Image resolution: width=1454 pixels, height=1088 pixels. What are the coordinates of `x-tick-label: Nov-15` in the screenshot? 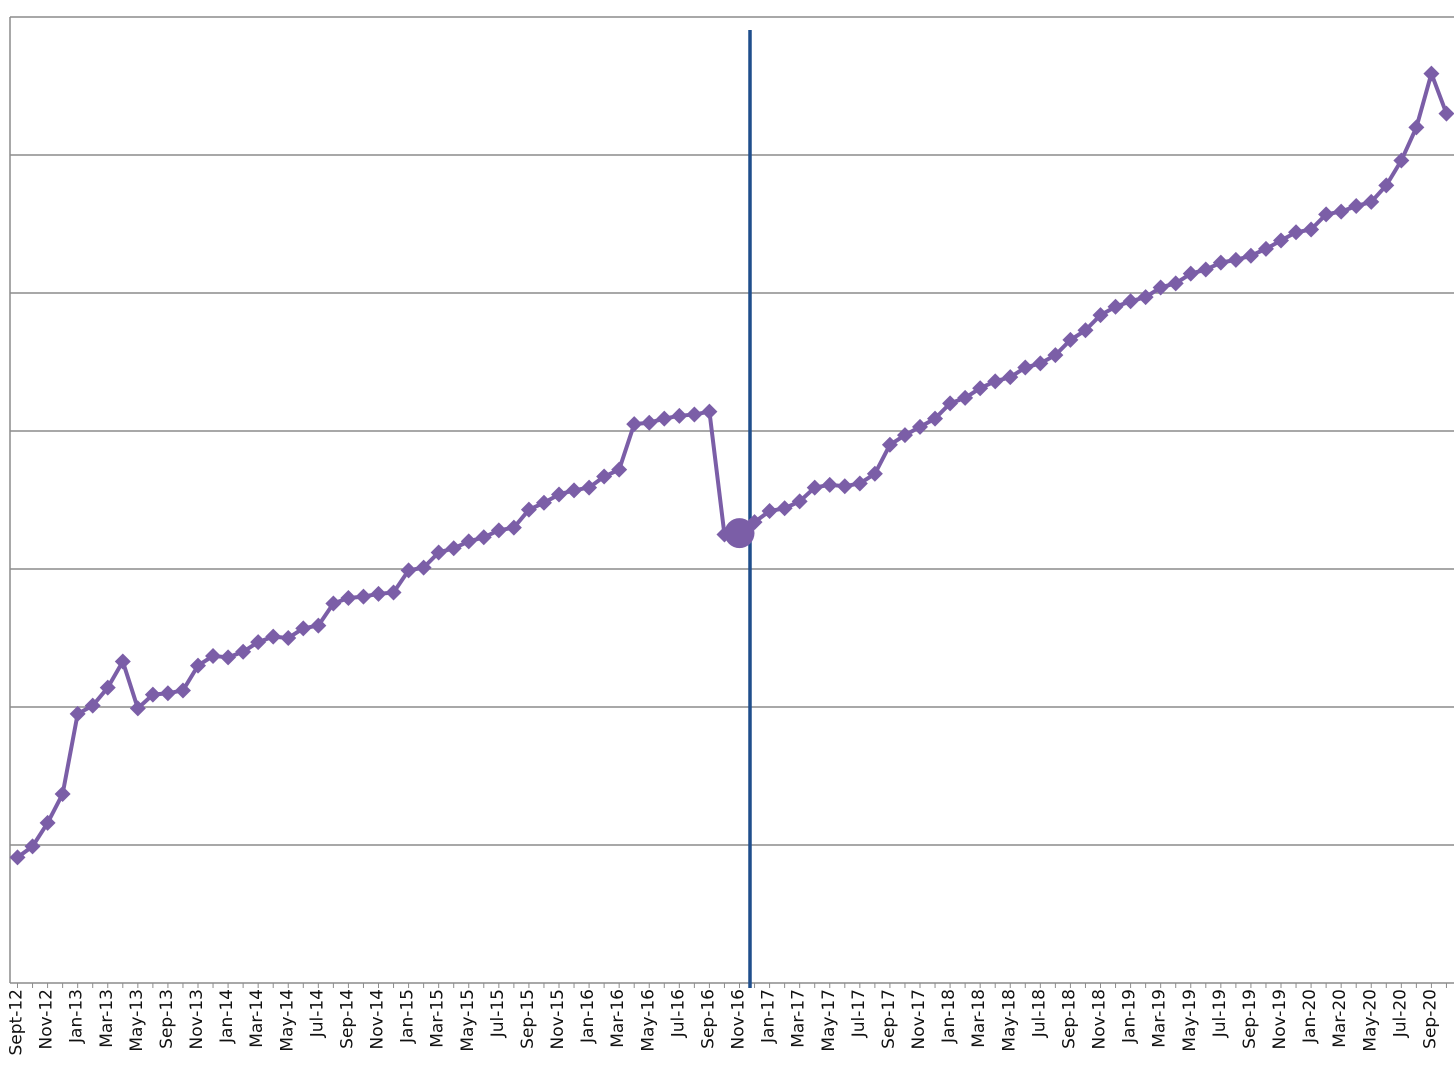 It's located at (558, 1019).